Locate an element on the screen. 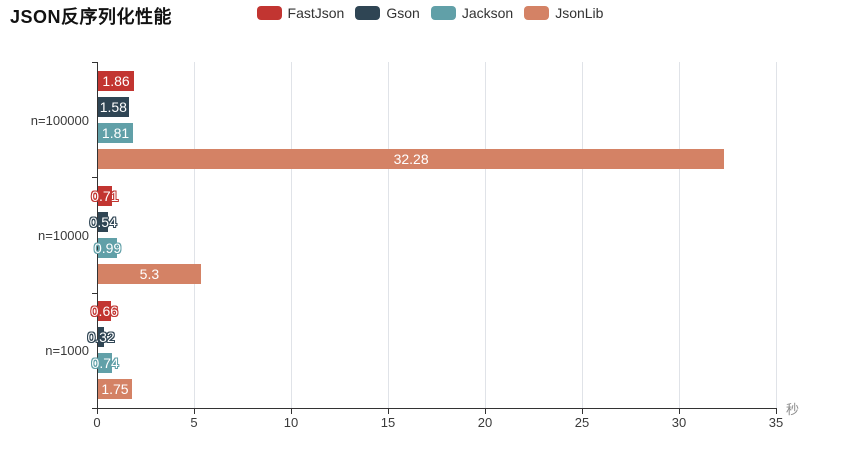 Image resolution: width=860 pixels, height=470 pixels. bar-fastjson-n=100000 is located at coordinates (116, 80).